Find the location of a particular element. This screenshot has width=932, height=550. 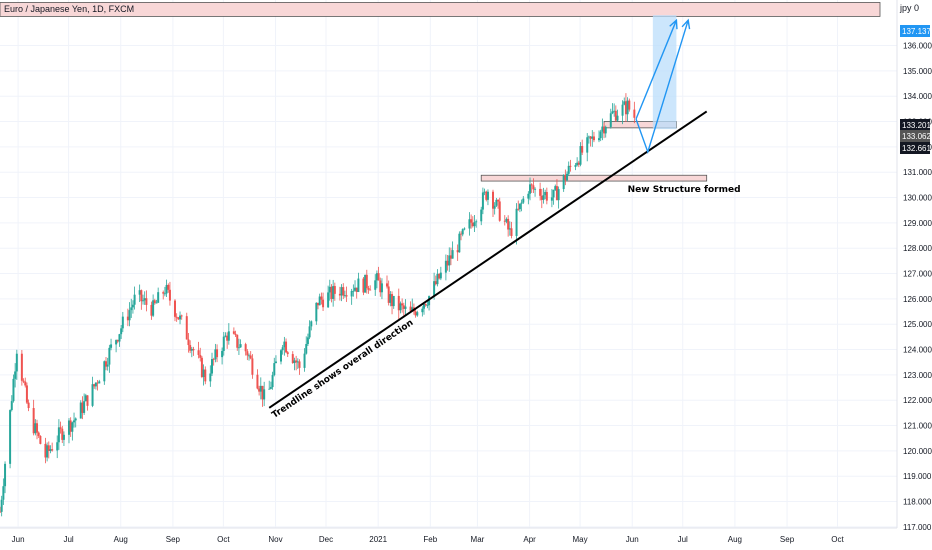

x-tick-label: Jul is located at coordinates (683, 539).